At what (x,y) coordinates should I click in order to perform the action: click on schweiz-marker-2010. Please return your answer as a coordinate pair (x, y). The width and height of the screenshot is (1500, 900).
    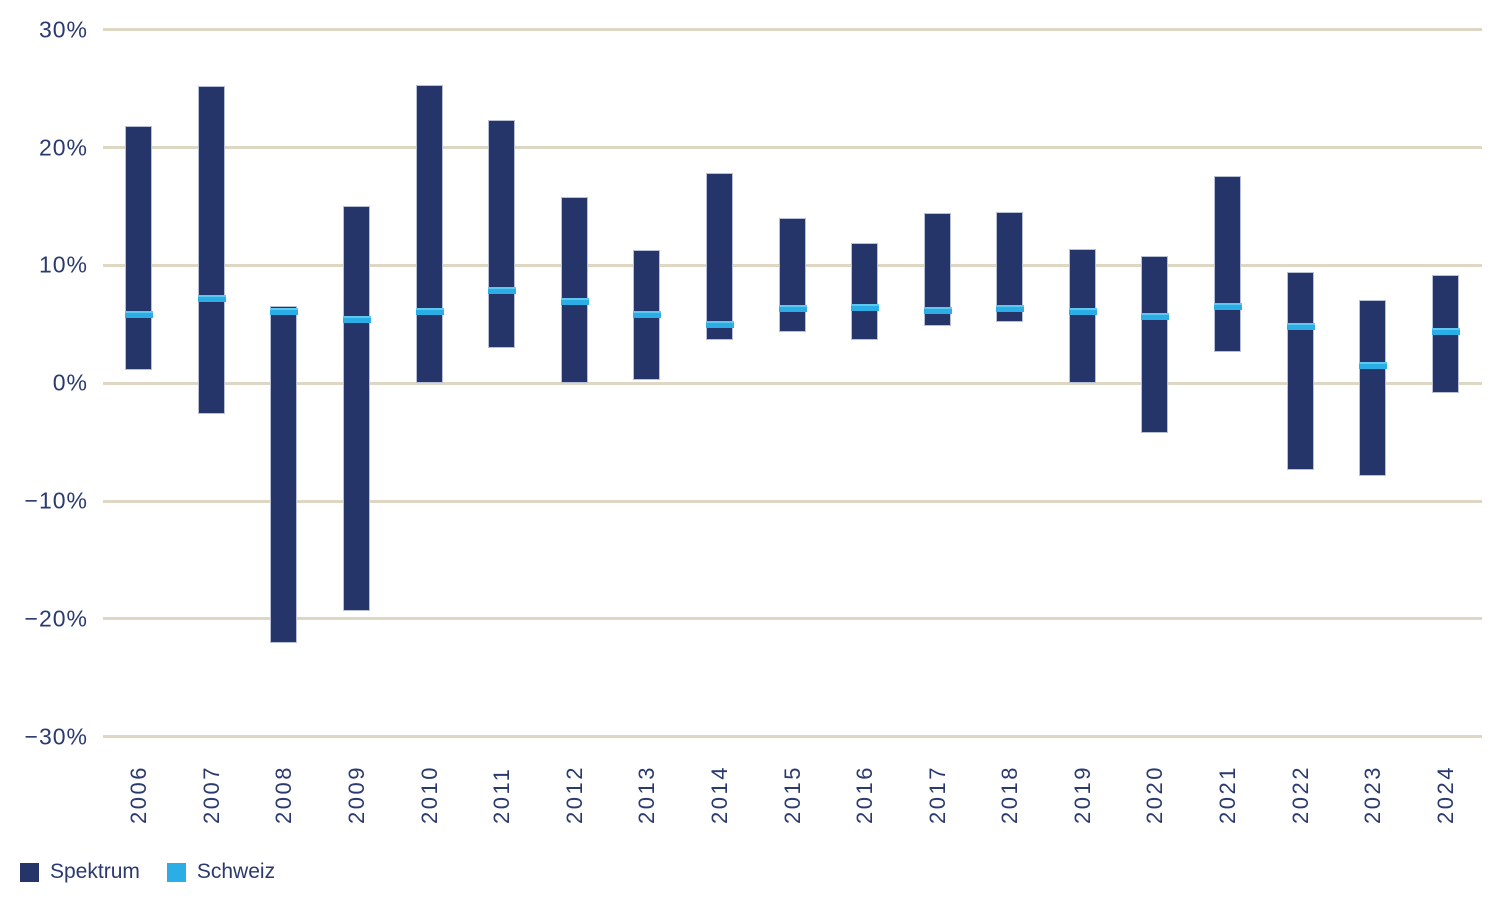
    Looking at the image, I should click on (429, 311).